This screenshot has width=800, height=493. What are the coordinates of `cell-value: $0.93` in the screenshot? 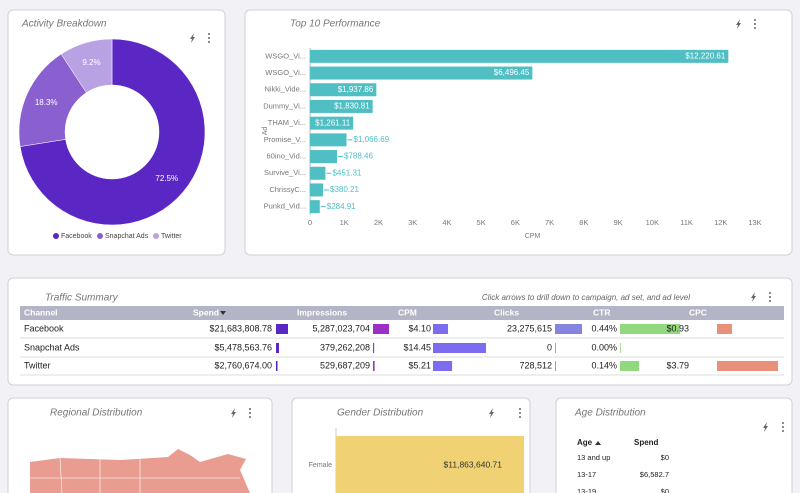 It's located at (677, 328).